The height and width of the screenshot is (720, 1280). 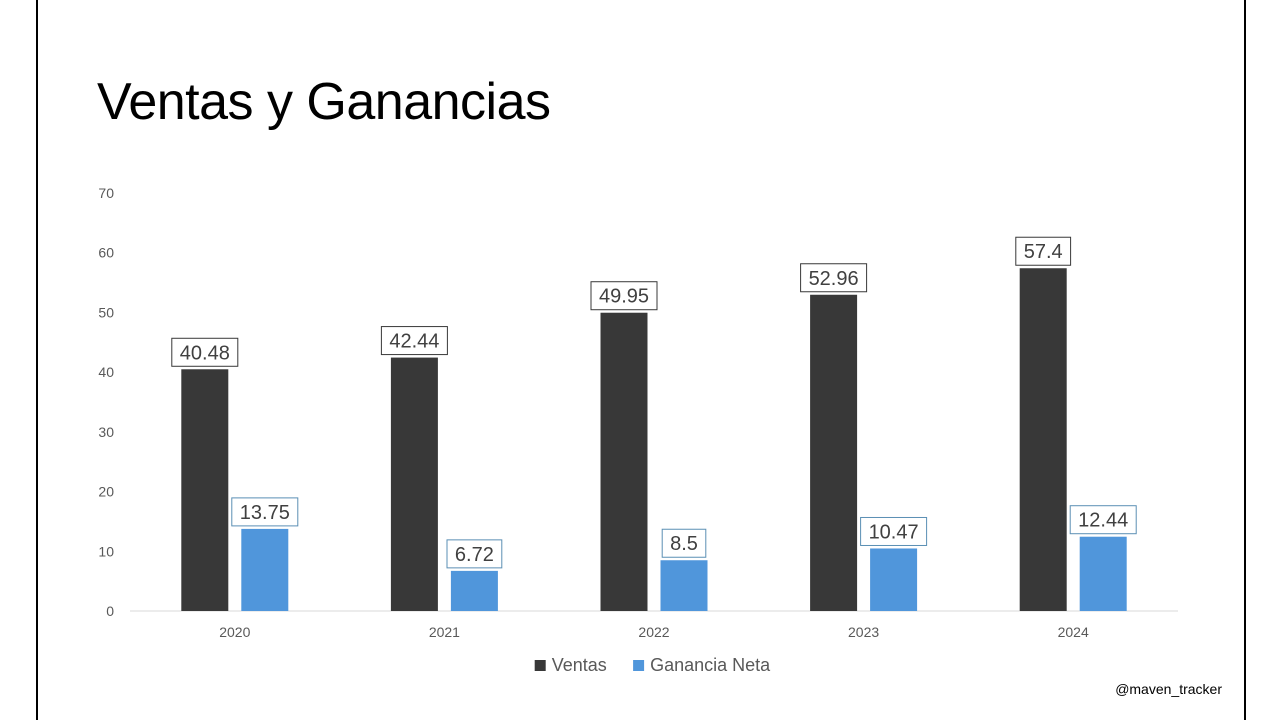 What do you see at coordinates (1245, 360) in the screenshot?
I see `slide-border-right` at bounding box center [1245, 360].